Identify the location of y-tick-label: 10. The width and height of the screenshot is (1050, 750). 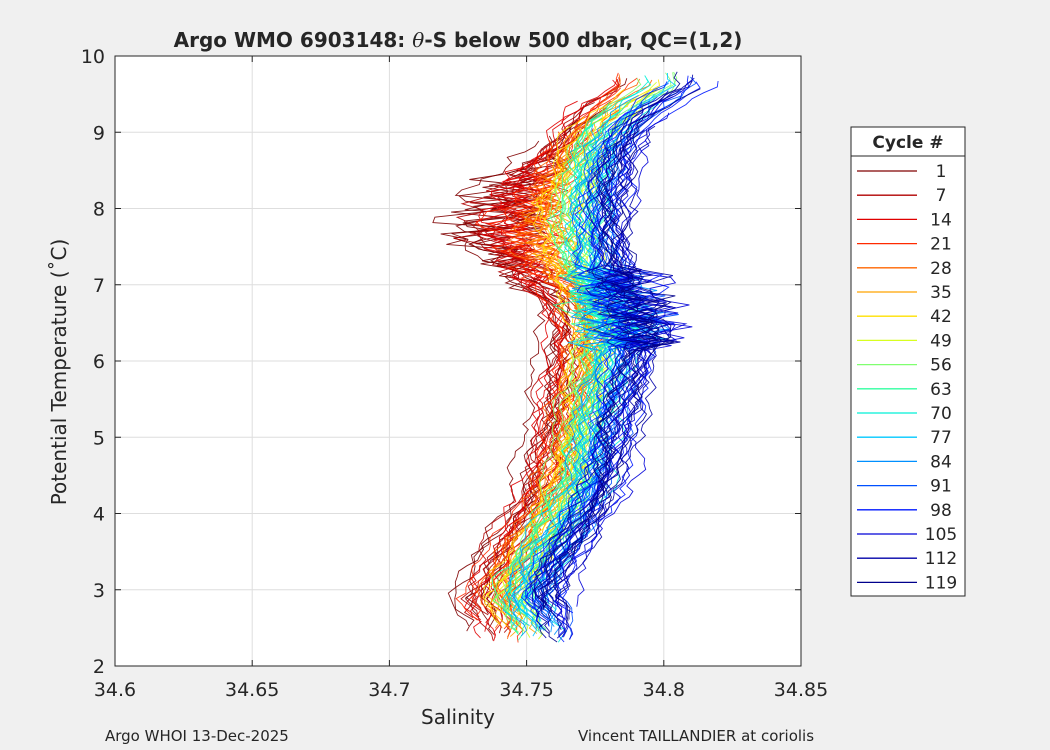
(93, 57).